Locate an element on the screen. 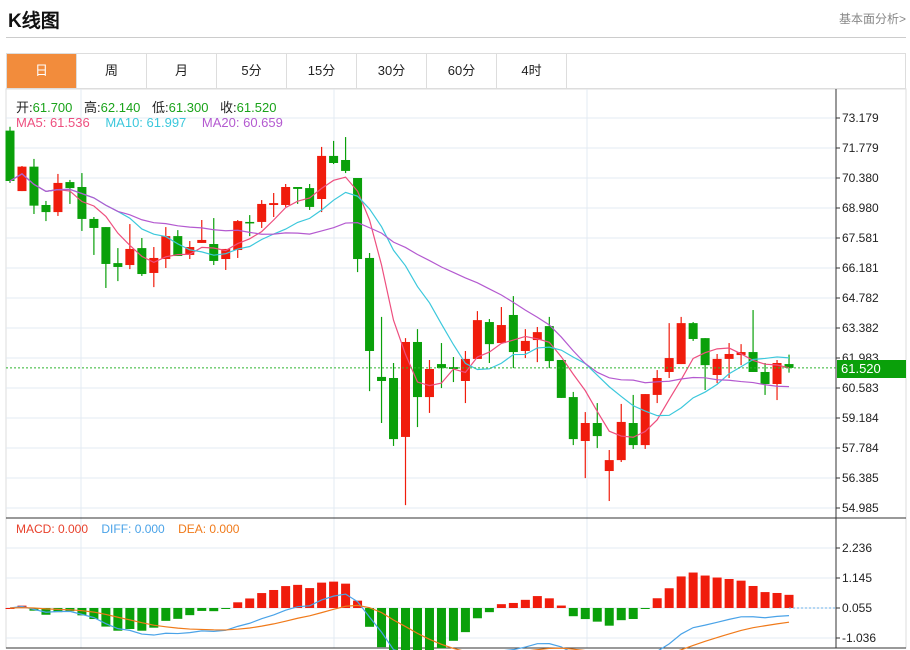 This screenshot has height=650, width=910. low-label: 低: is located at coordinates (160, 107).